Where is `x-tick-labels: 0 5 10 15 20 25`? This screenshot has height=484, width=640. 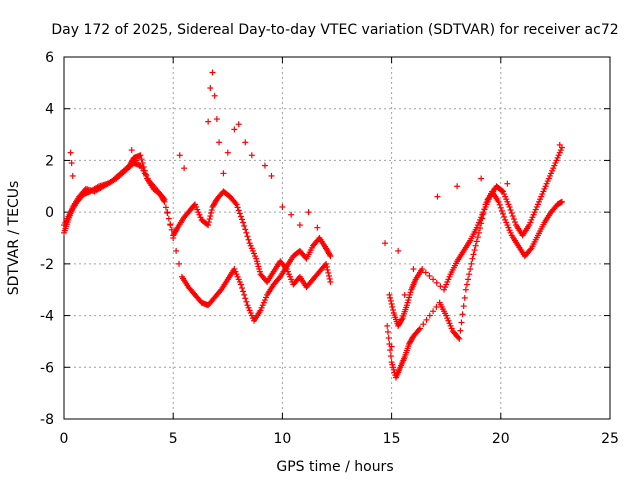
x-tick-labels: 0 5 10 15 20 25 is located at coordinates (339, 439).